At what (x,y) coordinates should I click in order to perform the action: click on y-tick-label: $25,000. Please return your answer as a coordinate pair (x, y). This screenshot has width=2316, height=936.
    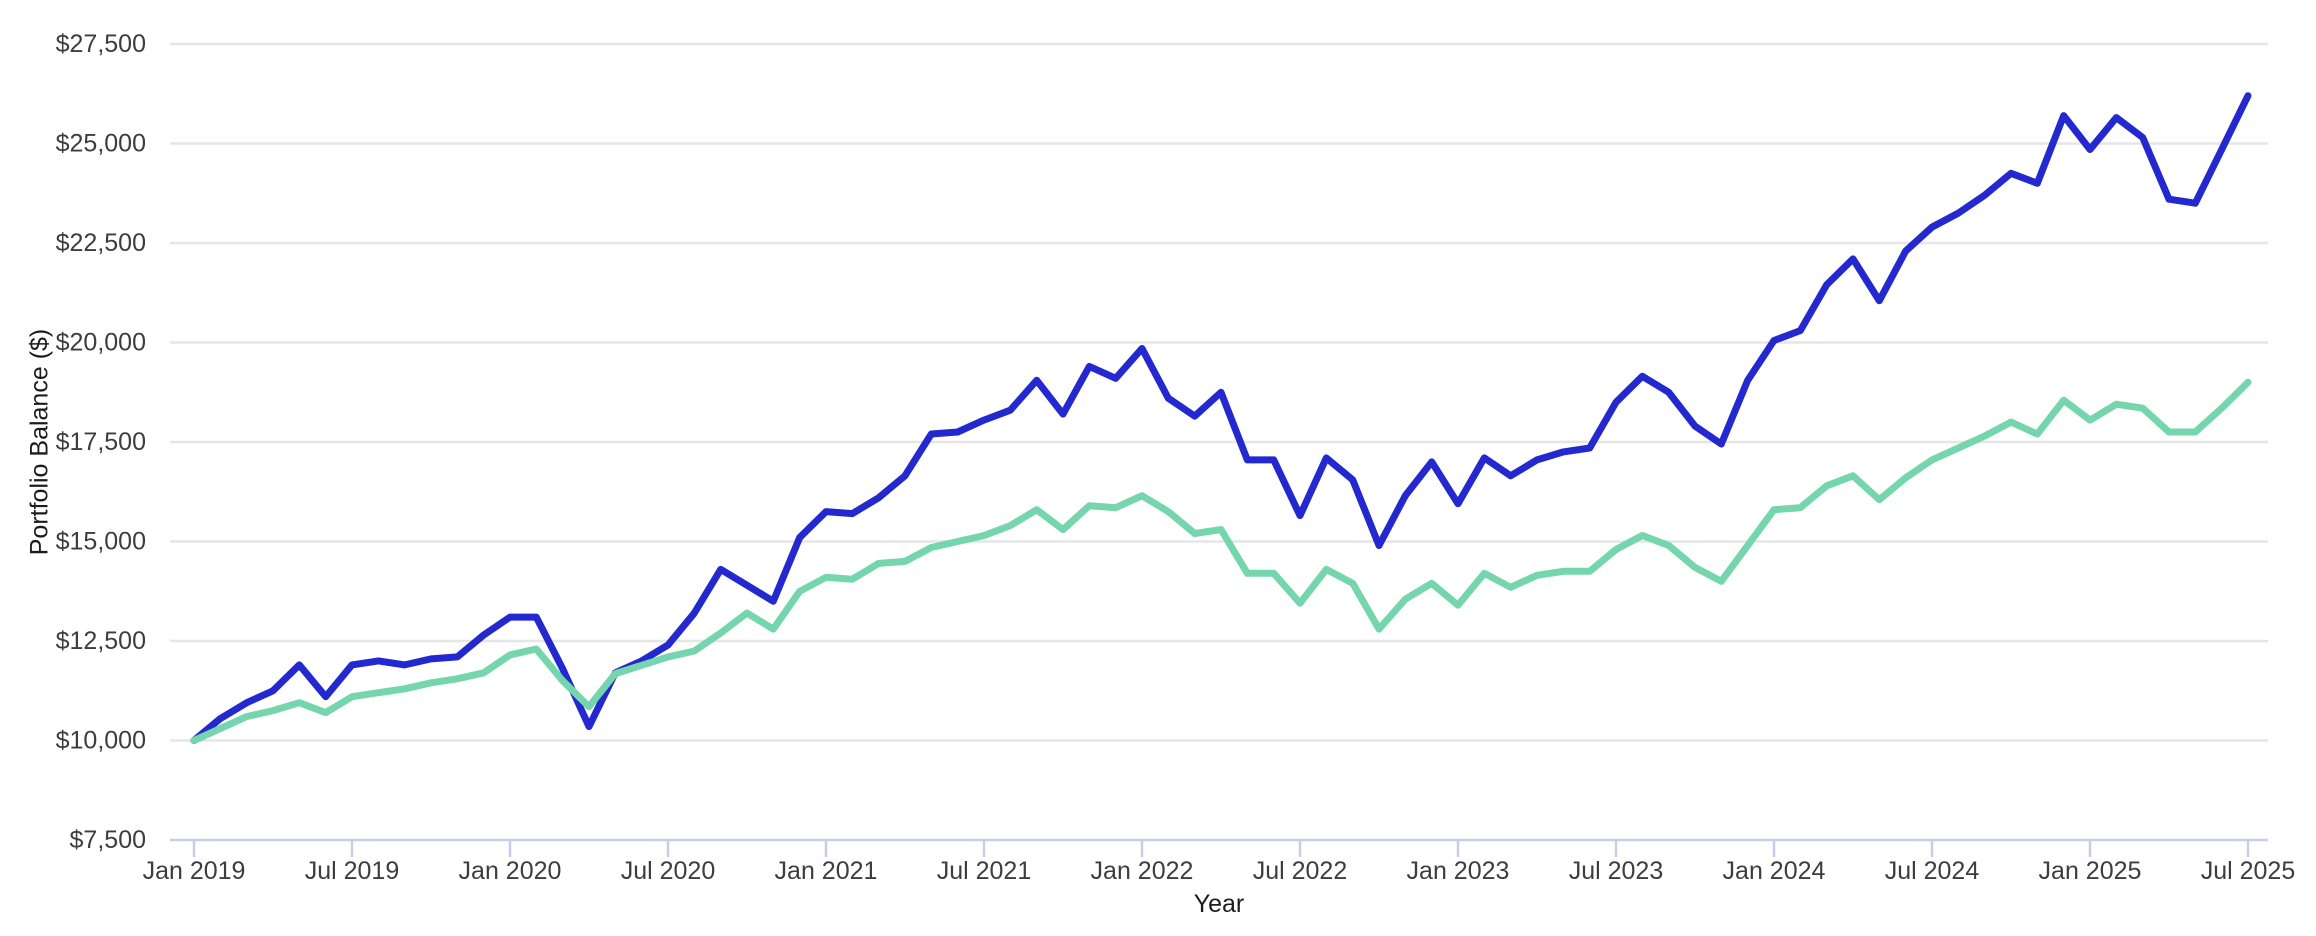
    Looking at the image, I should click on (101, 144).